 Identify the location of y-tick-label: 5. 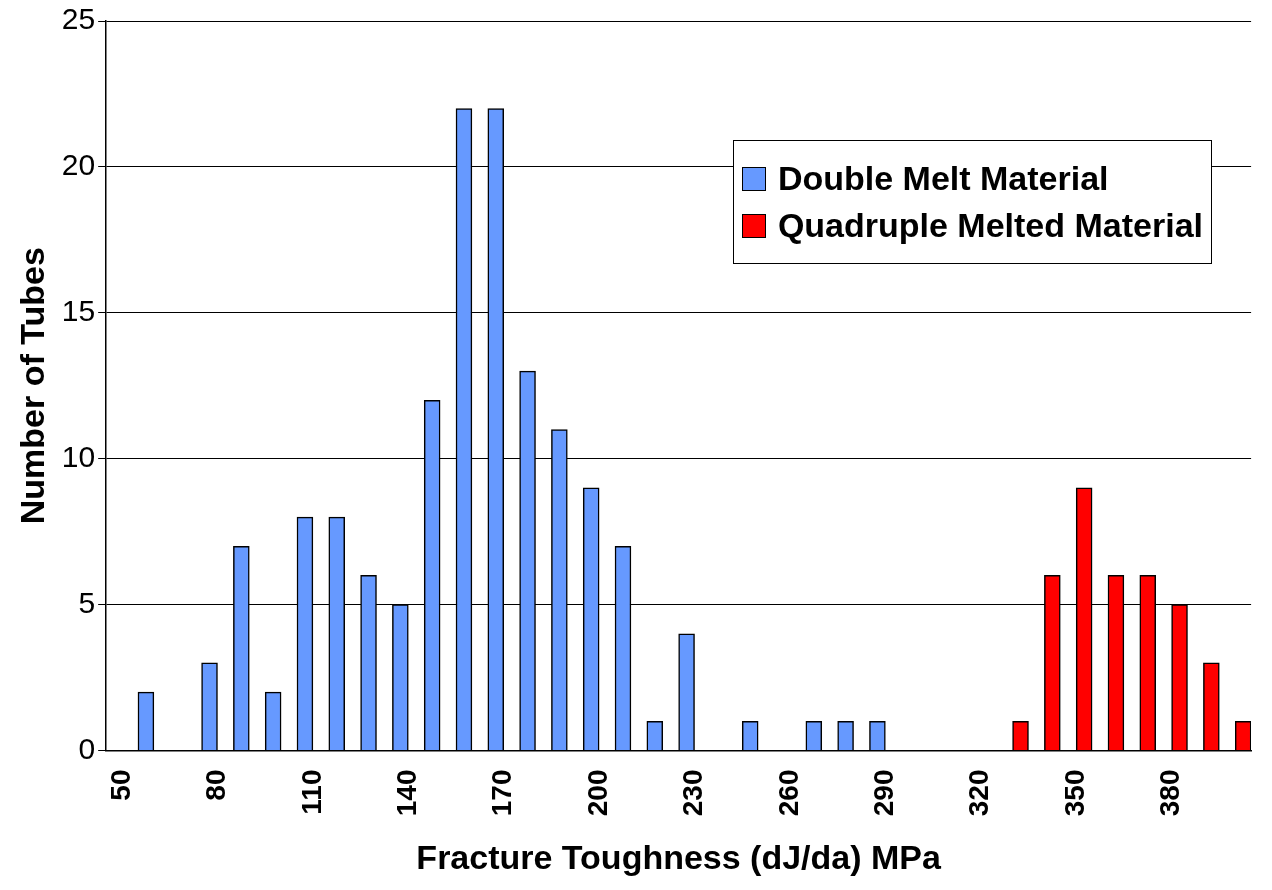
(87, 602).